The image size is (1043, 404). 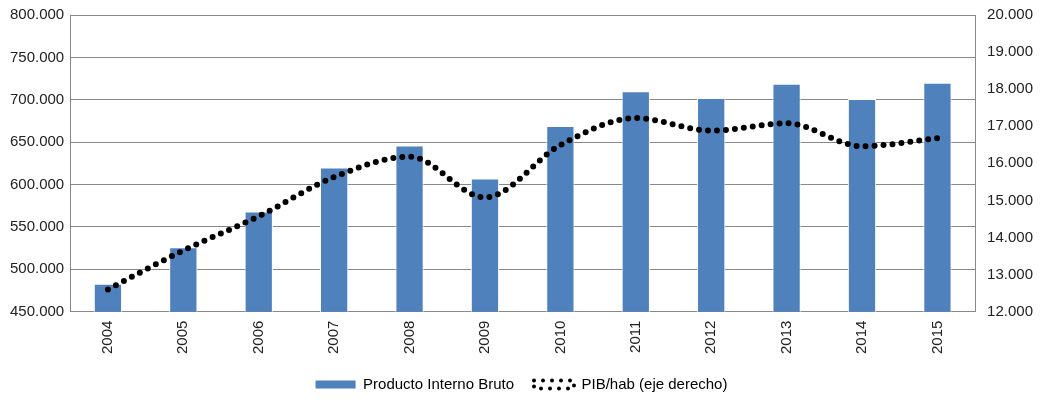 What do you see at coordinates (37, 14) in the screenshot?
I see `y-tick-label: 800.000` at bounding box center [37, 14].